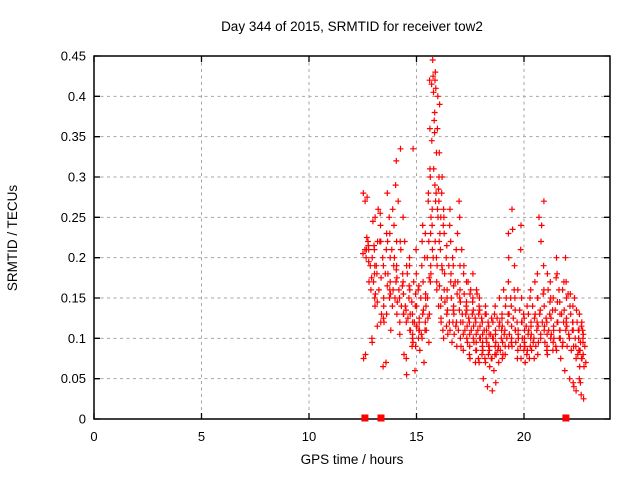 The height and width of the screenshot is (480, 640). I want to click on y-tick-label: 0.3, so click(77, 177).